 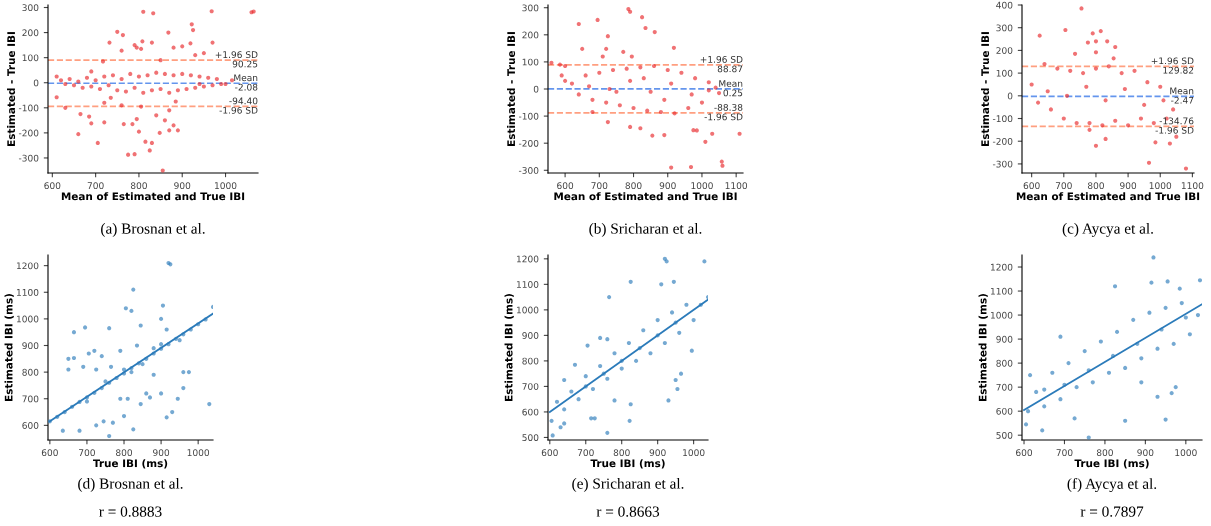 What do you see at coordinates (628, 485) in the screenshot?
I see `text: (e) Sricharan et al.` at bounding box center [628, 485].